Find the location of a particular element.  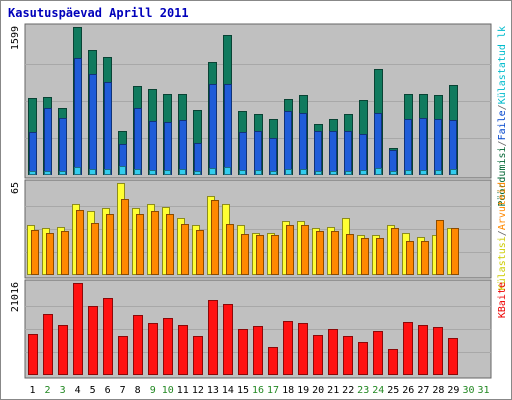

x-tick-label: 2 is located at coordinates (47, 390).